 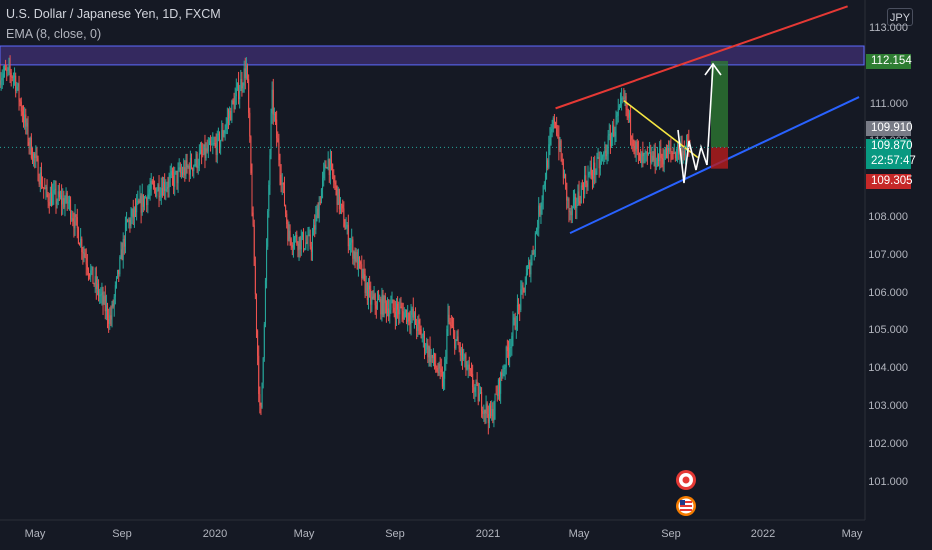 I want to click on indicator-legend: EMA (8, close, 0), so click(x=54, y=34).